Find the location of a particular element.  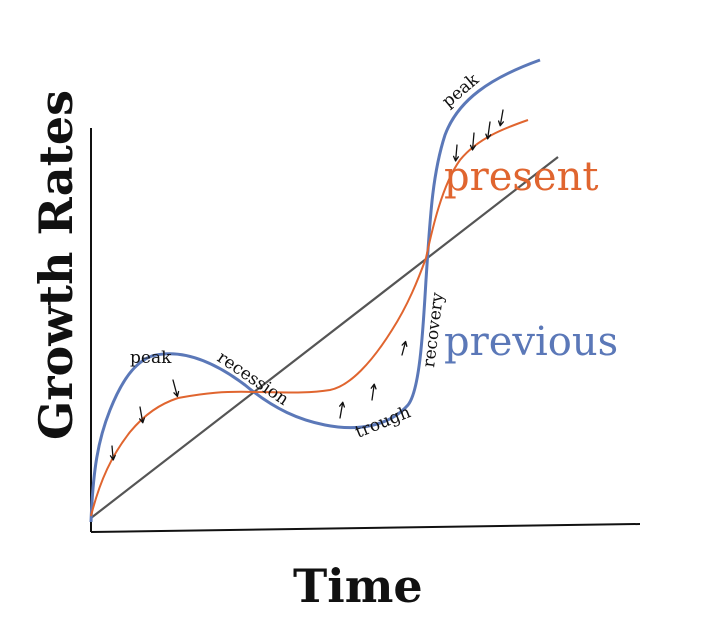

label-recession: recession is located at coordinates (252, 379).